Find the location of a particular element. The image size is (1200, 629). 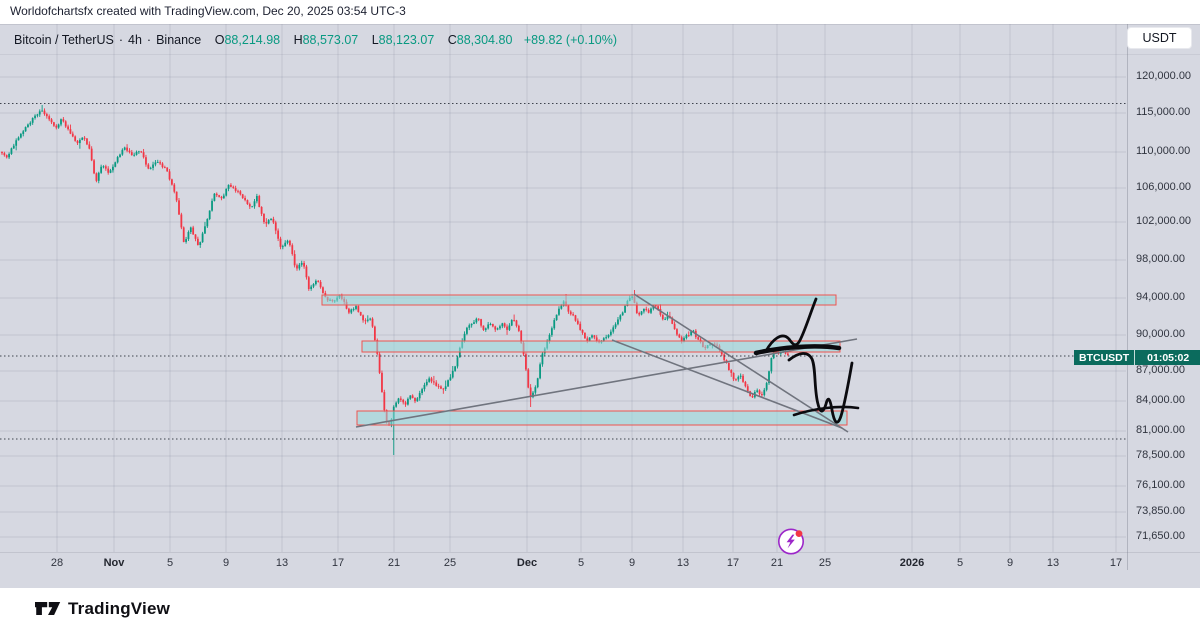

price-tick-label: 98,000.00 is located at coordinates (1160, 259).